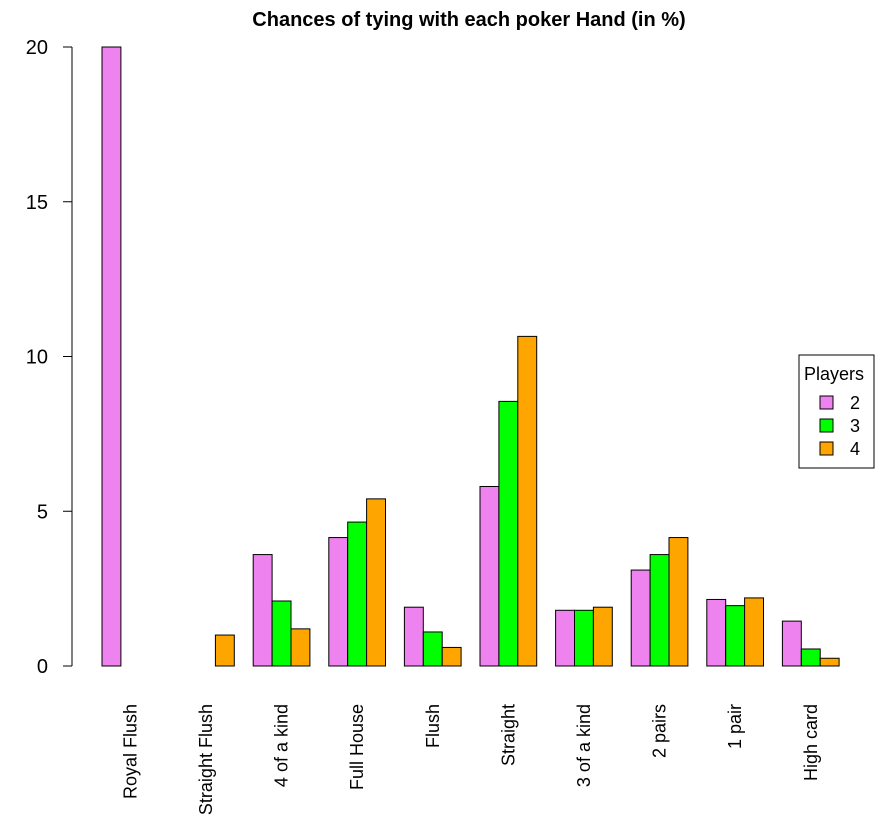 This screenshot has height=828, width=883. What do you see at coordinates (855, 426) in the screenshot?
I see `legend-label: 3` at bounding box center [855, 426].